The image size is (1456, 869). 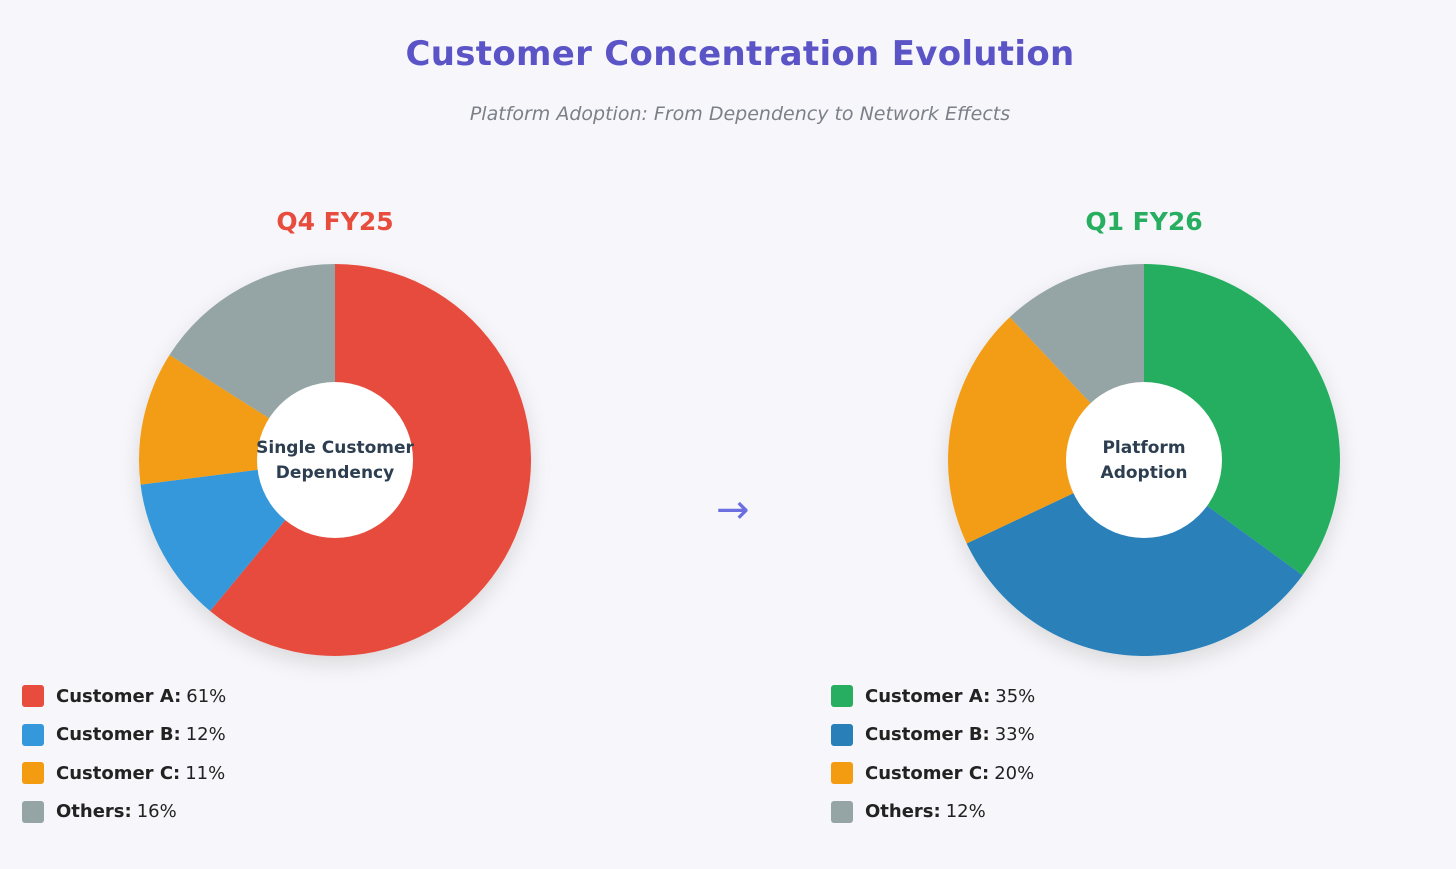 I want to click on legend-value: 16%, so click(x=156, y=812).